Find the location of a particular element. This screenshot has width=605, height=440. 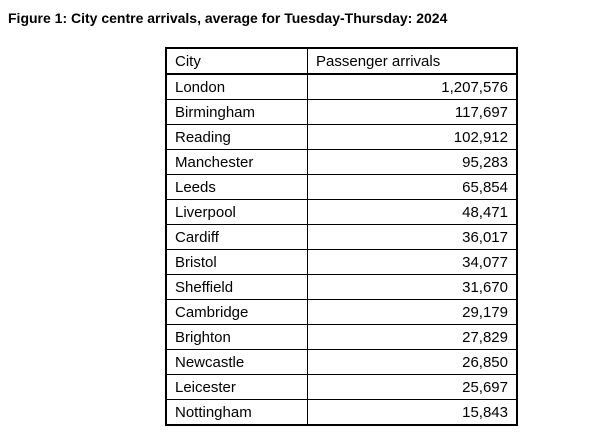

table-row: Cambridge 29,179 is located at coordinates (341, 312).